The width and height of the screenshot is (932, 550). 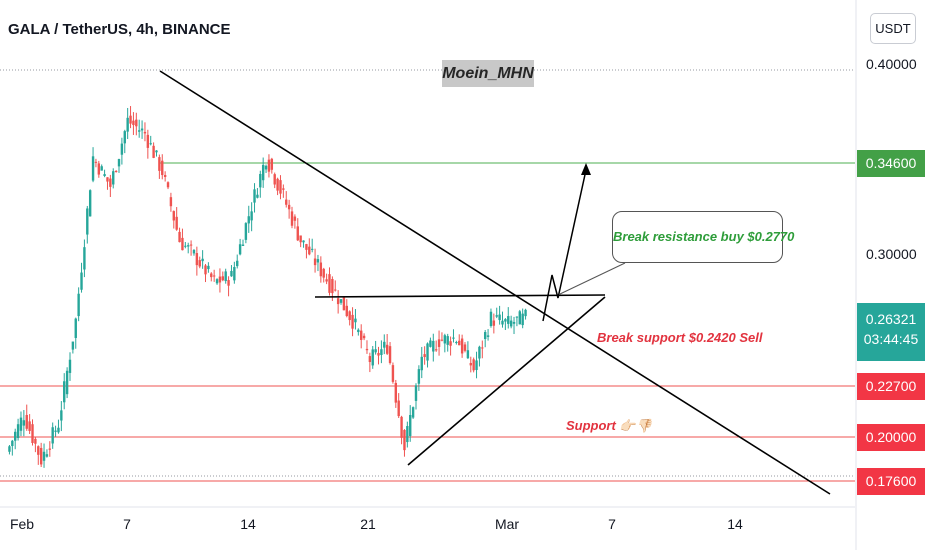 What do you see at coordinates (506, 381) in the screenshot?
I see `uptrend-line` at bounding box center [506, 381].